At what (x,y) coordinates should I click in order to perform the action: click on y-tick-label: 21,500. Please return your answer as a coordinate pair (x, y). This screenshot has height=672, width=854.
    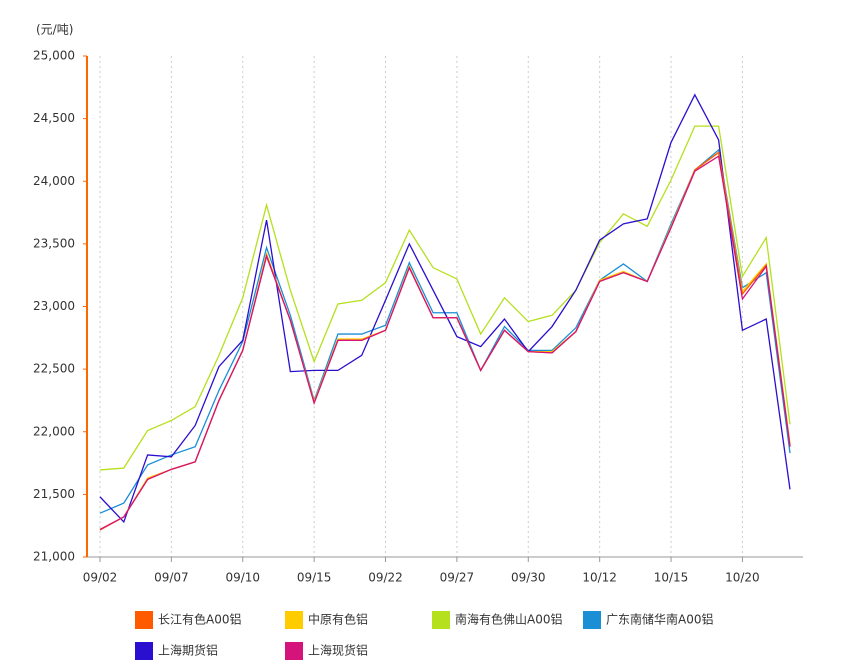
    Looking at the image, I should click on (54, 494).